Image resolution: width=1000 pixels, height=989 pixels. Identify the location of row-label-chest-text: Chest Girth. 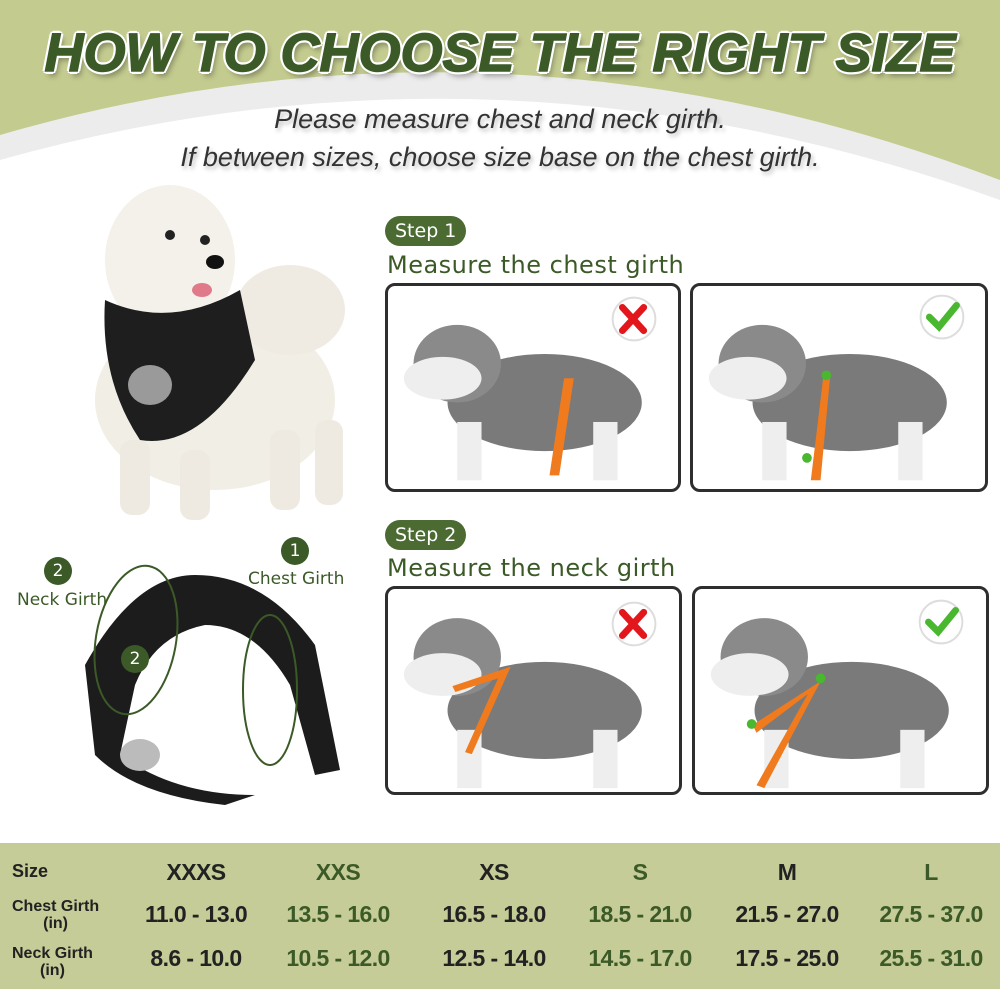
(56, 906).